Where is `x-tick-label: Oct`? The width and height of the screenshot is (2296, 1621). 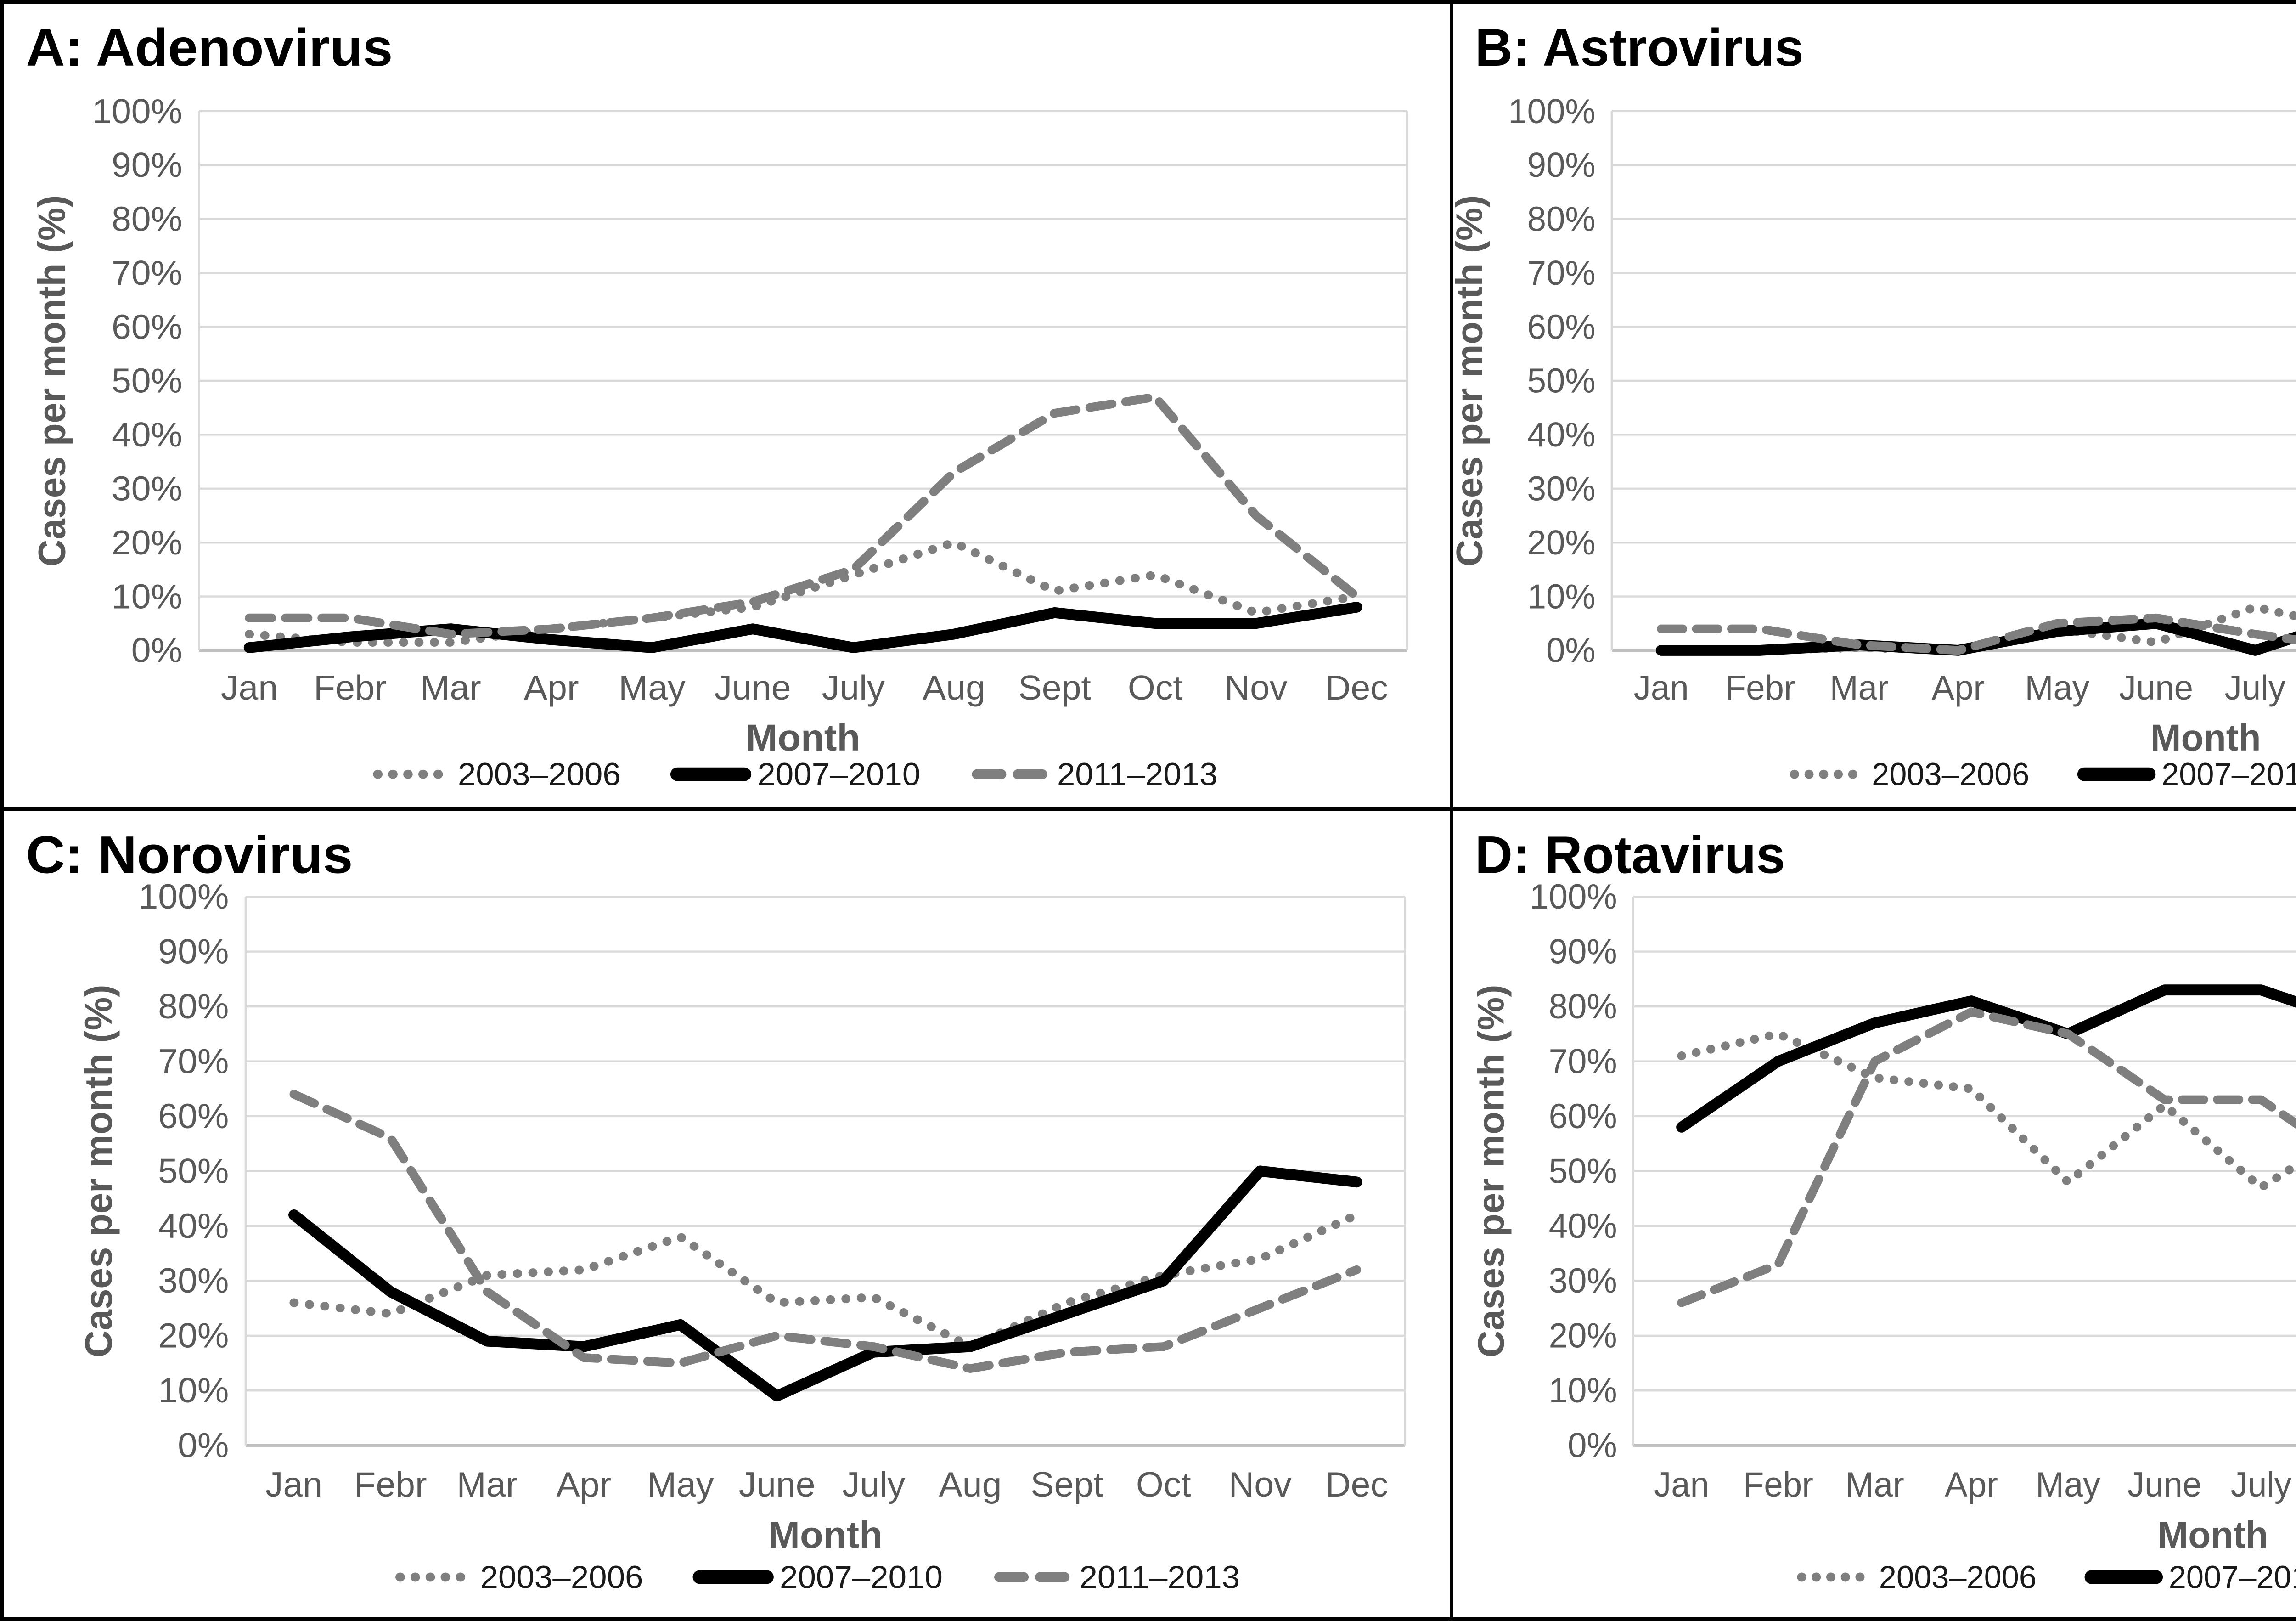 x-tick-label: Oct is located at coordinates (1156, 688).